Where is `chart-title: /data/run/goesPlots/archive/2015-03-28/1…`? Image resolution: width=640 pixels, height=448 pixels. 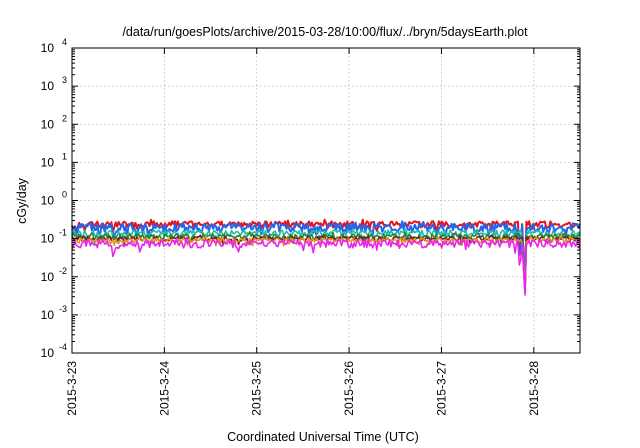 chart-title: /data/run/goesPlots/archive/2015-03-28/1… is located at coordinates (325, 32).